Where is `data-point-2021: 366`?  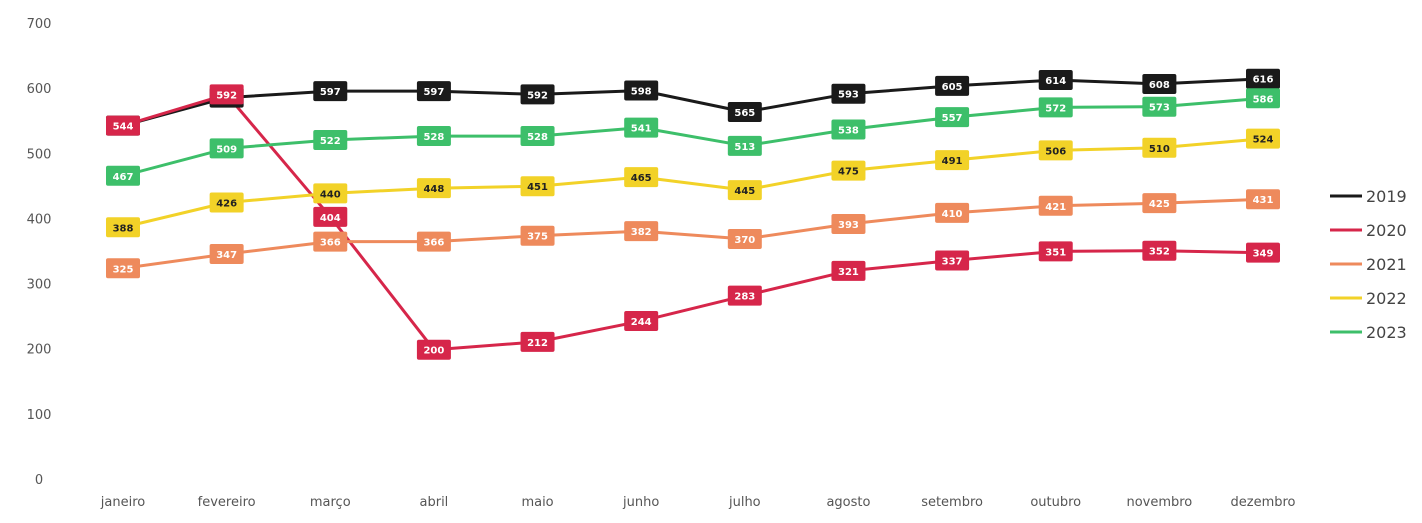
data-point-2021: 366 is located at coordinates (433, 241).